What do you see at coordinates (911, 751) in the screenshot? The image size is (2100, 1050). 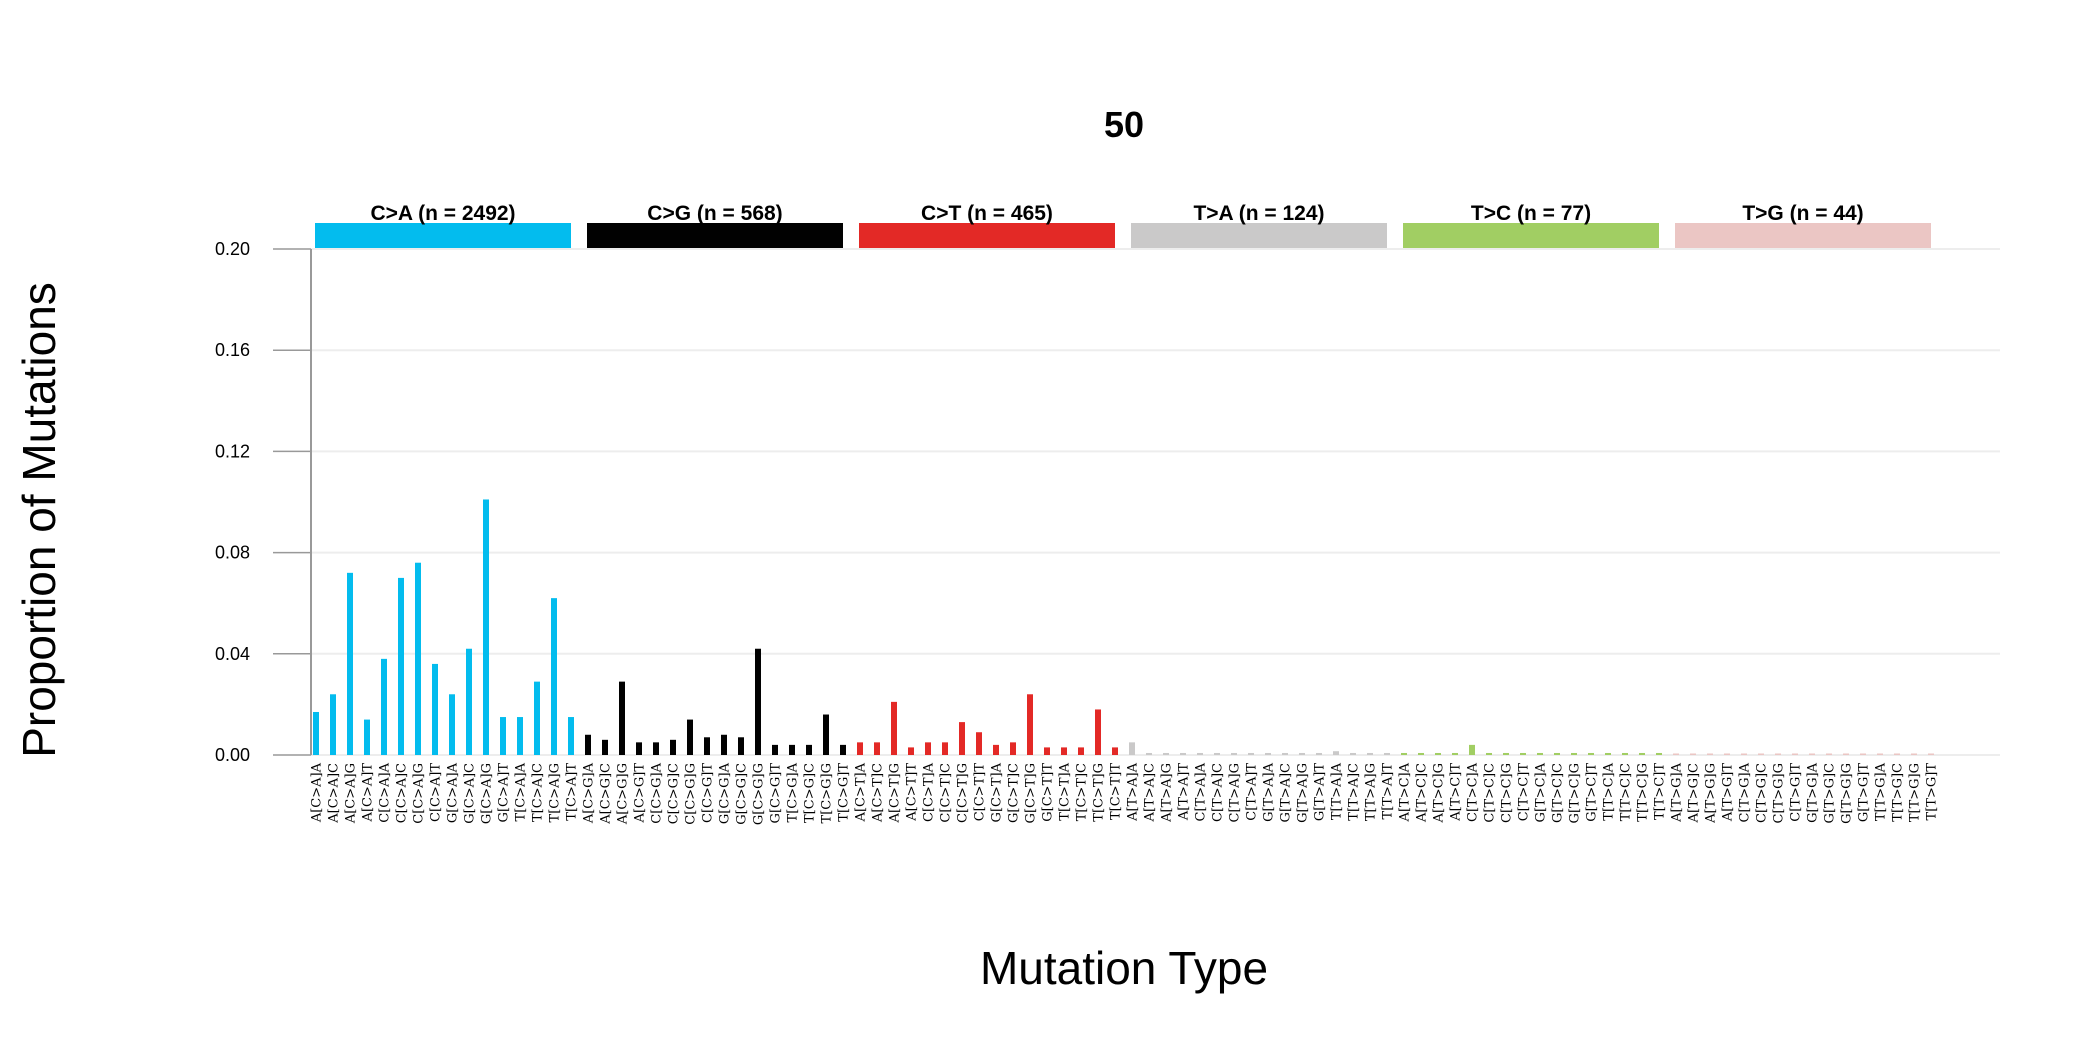 I see `bar-A[C>T]T` at bounding box center [911, 751].